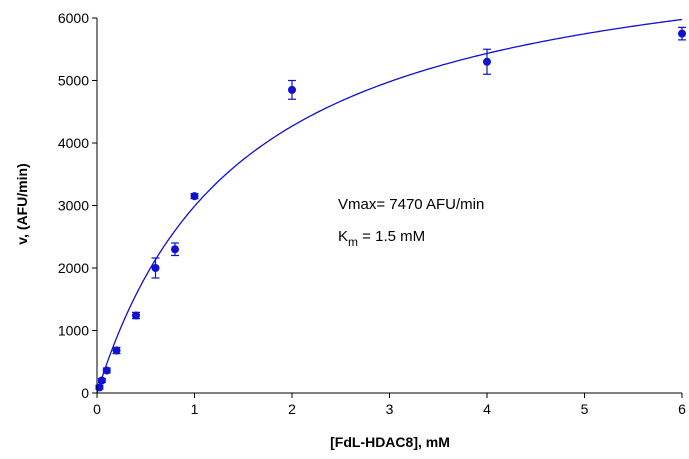 The height and width of the screenshot is (459, 689). What do you see at coordinates (85, 393) in the screenshot?
I see `y-tick-label: 0` at bounding box center [85, 393].